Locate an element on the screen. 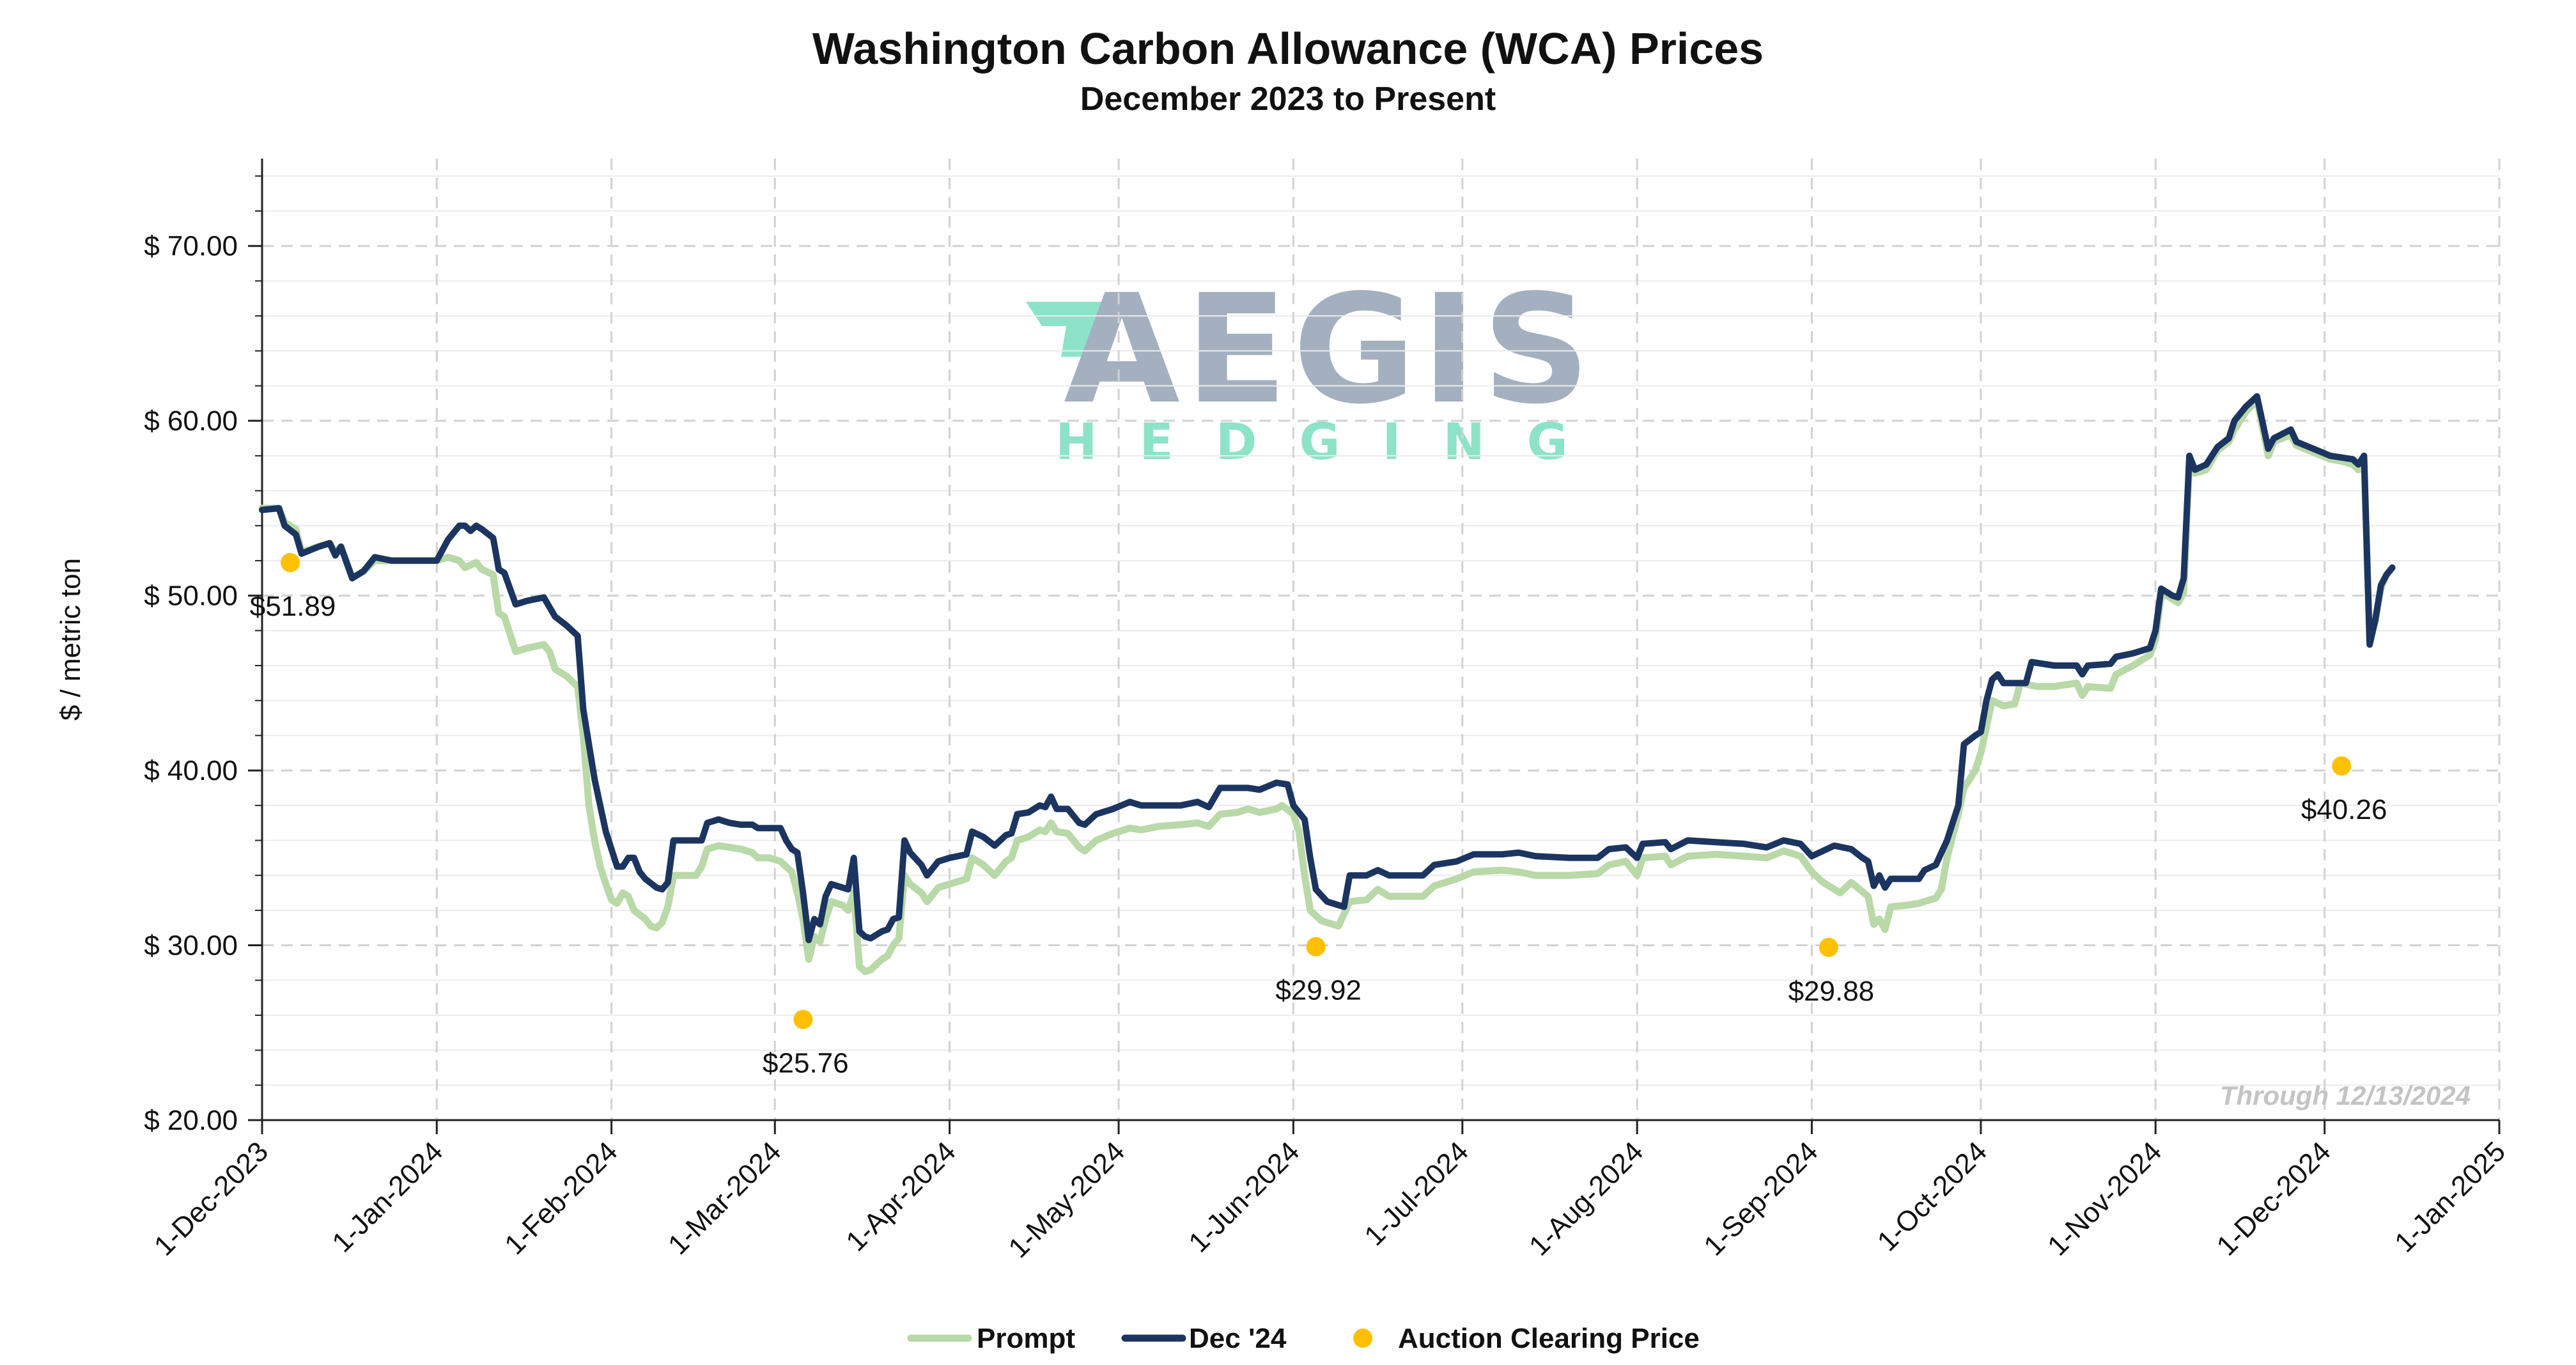 The height and width of the screenshot is (1365, 2576). legend-item-dec24: Dec '24 is located at coordinates (1204, 1339).